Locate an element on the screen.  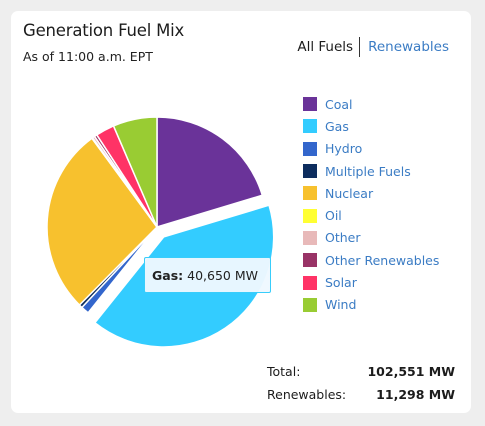
legend-label: Other Renewables is located at coordinates (382, 260).